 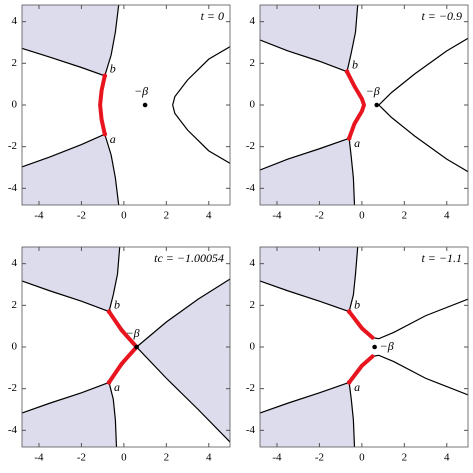 I want to click on panel-title: t = −0.9, so click(x=441, y=16).